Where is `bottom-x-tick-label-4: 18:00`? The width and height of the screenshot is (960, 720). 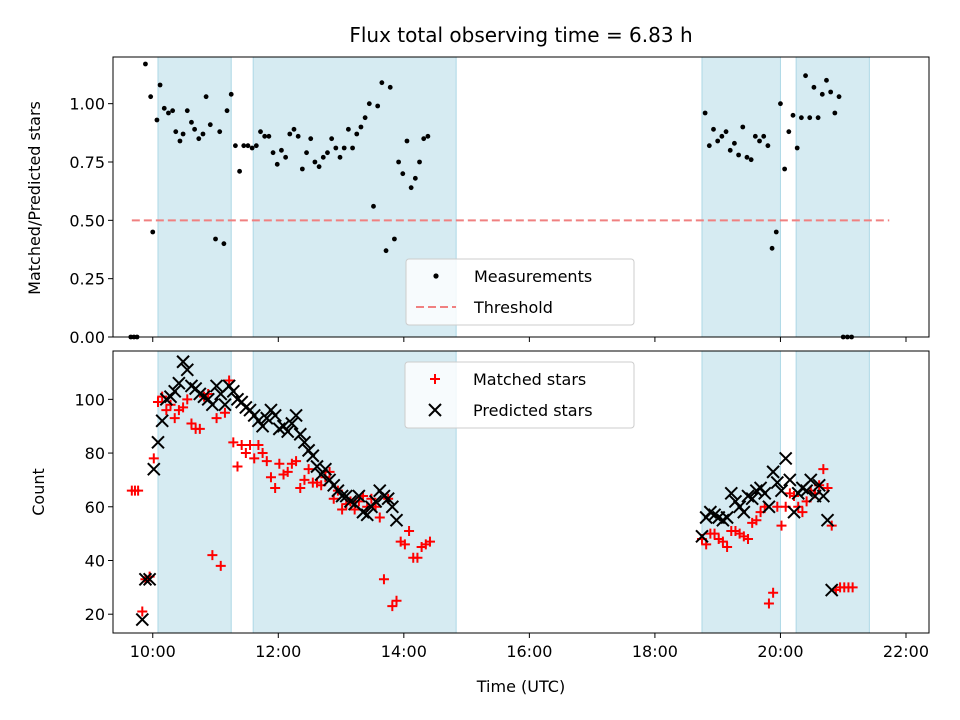 bottom-x-tick-label-4: 18:00 is located at coordinates (655, 651).